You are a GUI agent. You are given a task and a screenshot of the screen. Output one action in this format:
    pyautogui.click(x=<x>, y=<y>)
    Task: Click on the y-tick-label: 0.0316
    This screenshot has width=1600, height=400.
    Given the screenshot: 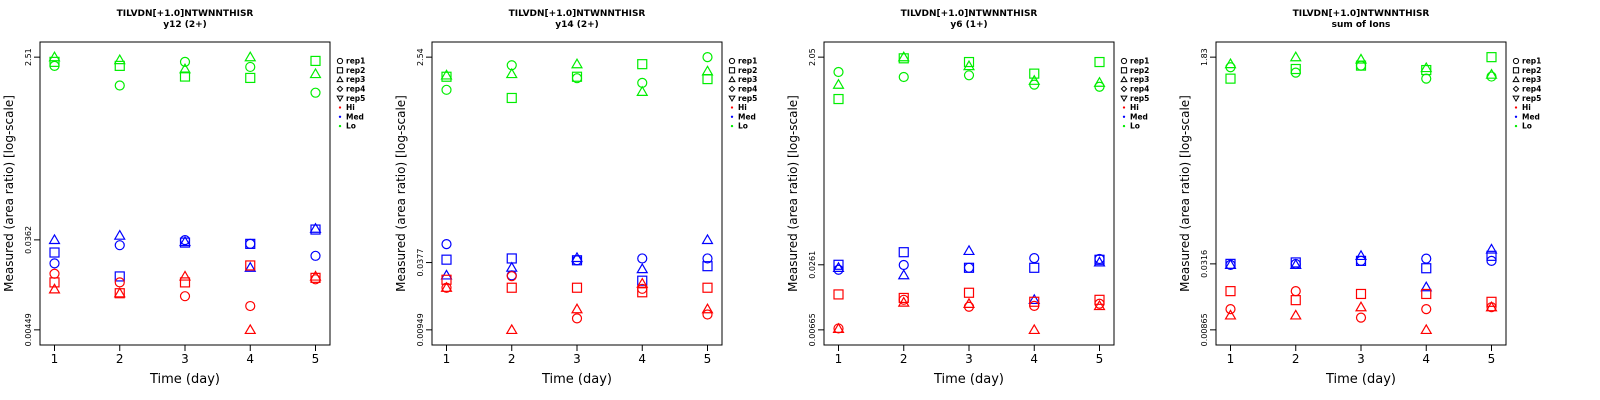 What is the action you would take?
    pyautogui.click(x=1204, y=264)
    